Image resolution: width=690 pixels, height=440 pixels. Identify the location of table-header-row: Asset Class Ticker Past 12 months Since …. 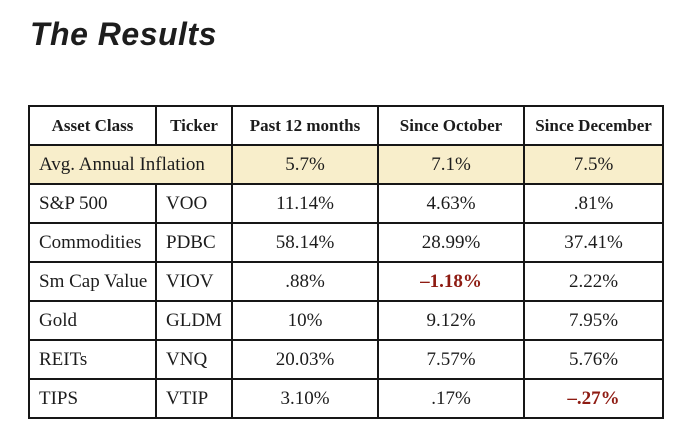
(346, 125).